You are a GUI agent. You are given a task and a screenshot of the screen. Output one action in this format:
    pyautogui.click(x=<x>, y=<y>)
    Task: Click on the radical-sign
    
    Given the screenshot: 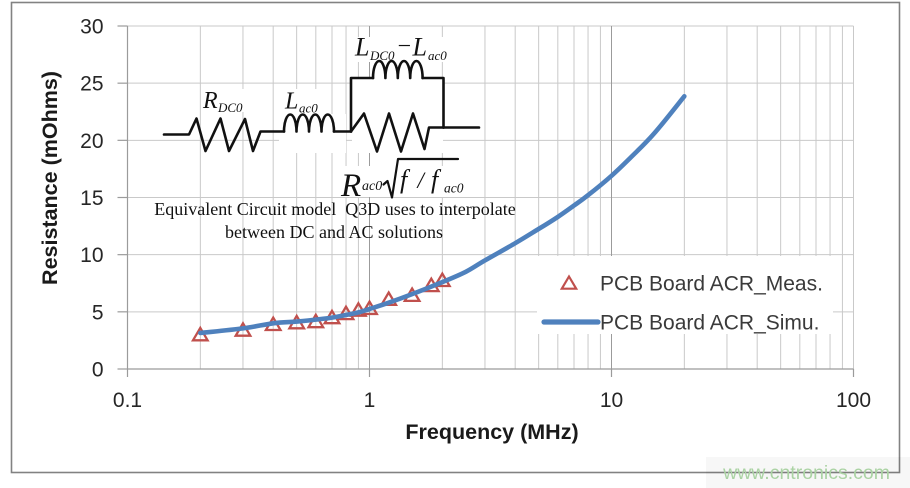 What is the action you would take?
    pyautogui.click(x=421, y=178)
    